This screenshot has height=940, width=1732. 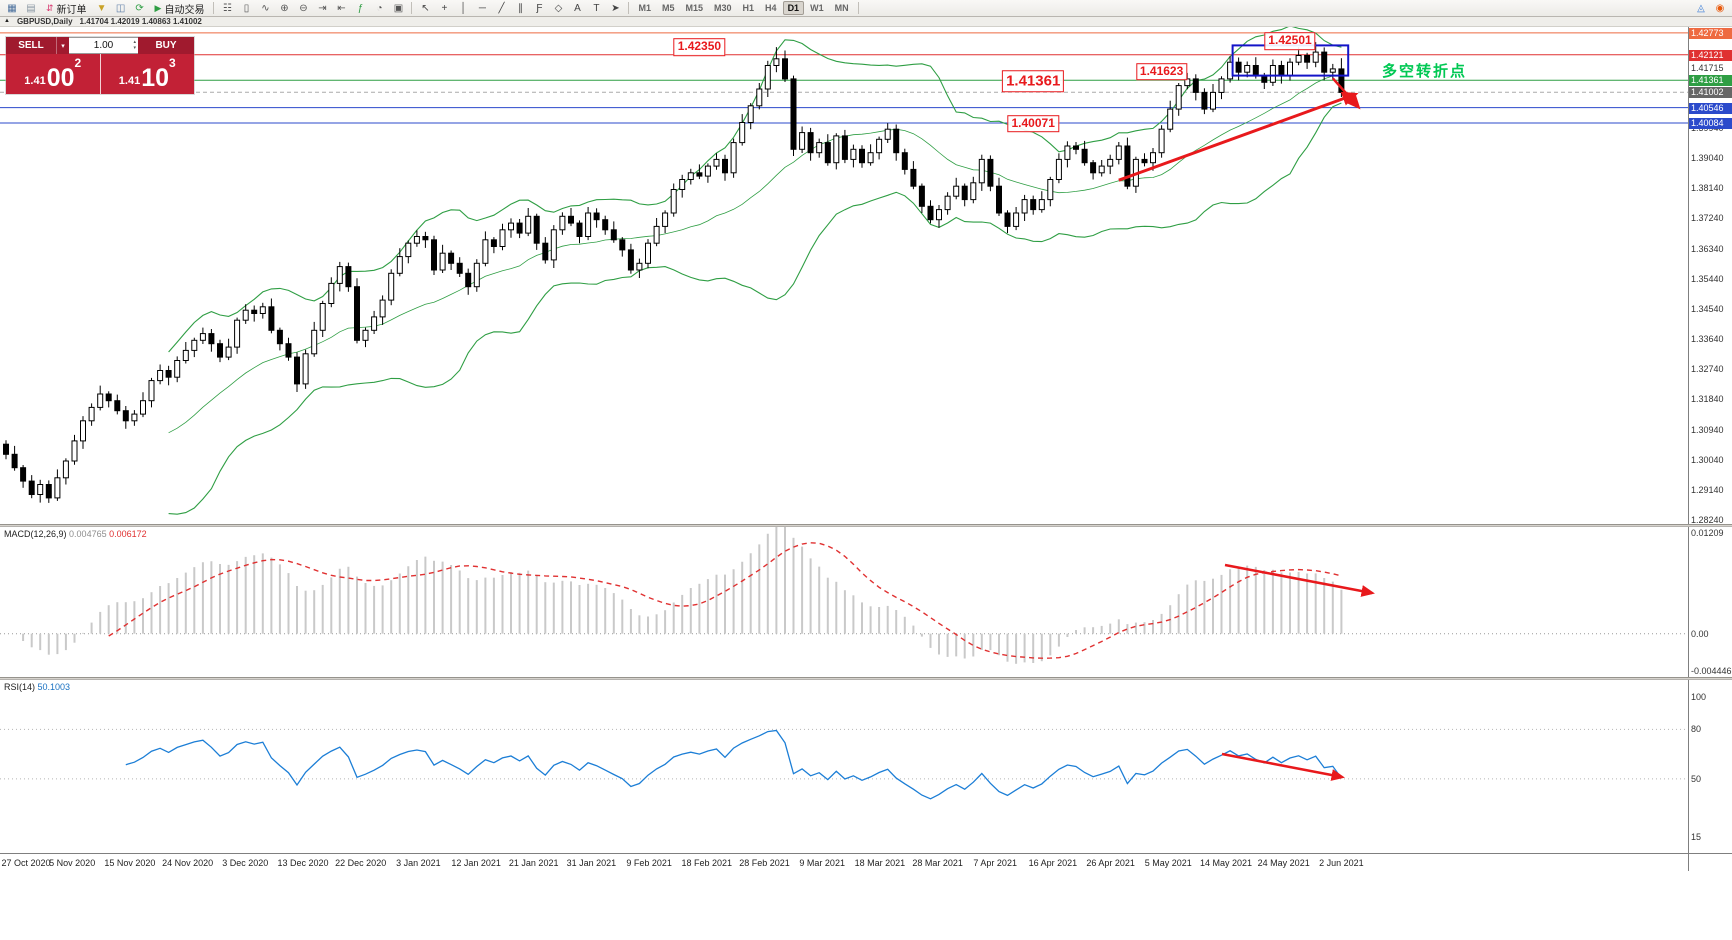 I want to click on sell-header: SELL, so click(x=31, y=45).